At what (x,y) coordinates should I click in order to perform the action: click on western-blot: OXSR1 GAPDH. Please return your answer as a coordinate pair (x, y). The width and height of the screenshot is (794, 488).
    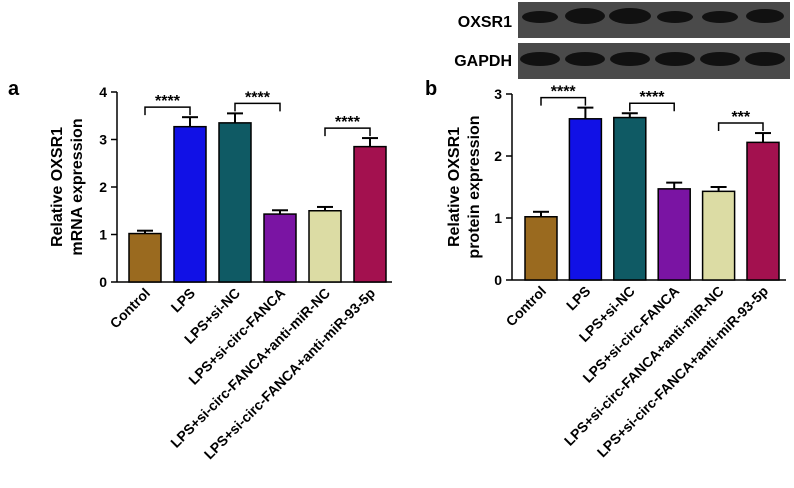
    Looking at the image, I should click on (622, 40).